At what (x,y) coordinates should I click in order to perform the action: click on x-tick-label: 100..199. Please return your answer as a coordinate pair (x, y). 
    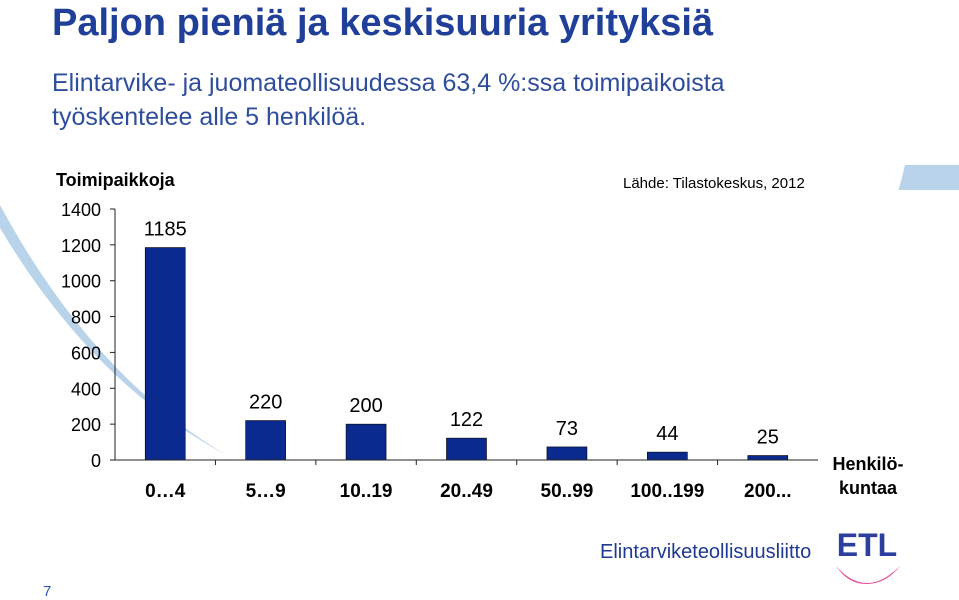
    Looking at the image, I should click on (667, 491).